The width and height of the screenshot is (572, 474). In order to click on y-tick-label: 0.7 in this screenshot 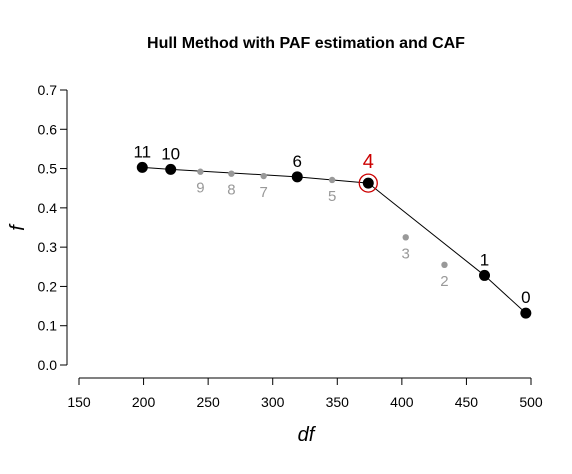, I will do `click(48, 90)`.